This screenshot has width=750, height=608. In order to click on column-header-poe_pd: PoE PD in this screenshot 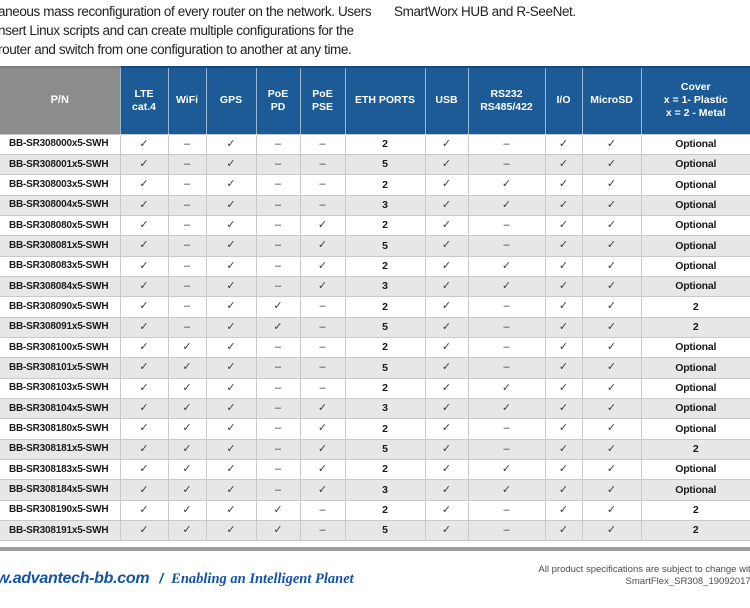, I will do `click(277, 100)`.